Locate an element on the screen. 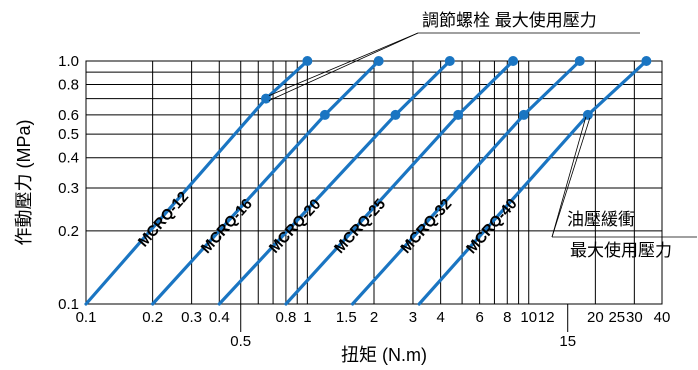  x-tick-label: 3 is located at coordinates (413, 317).